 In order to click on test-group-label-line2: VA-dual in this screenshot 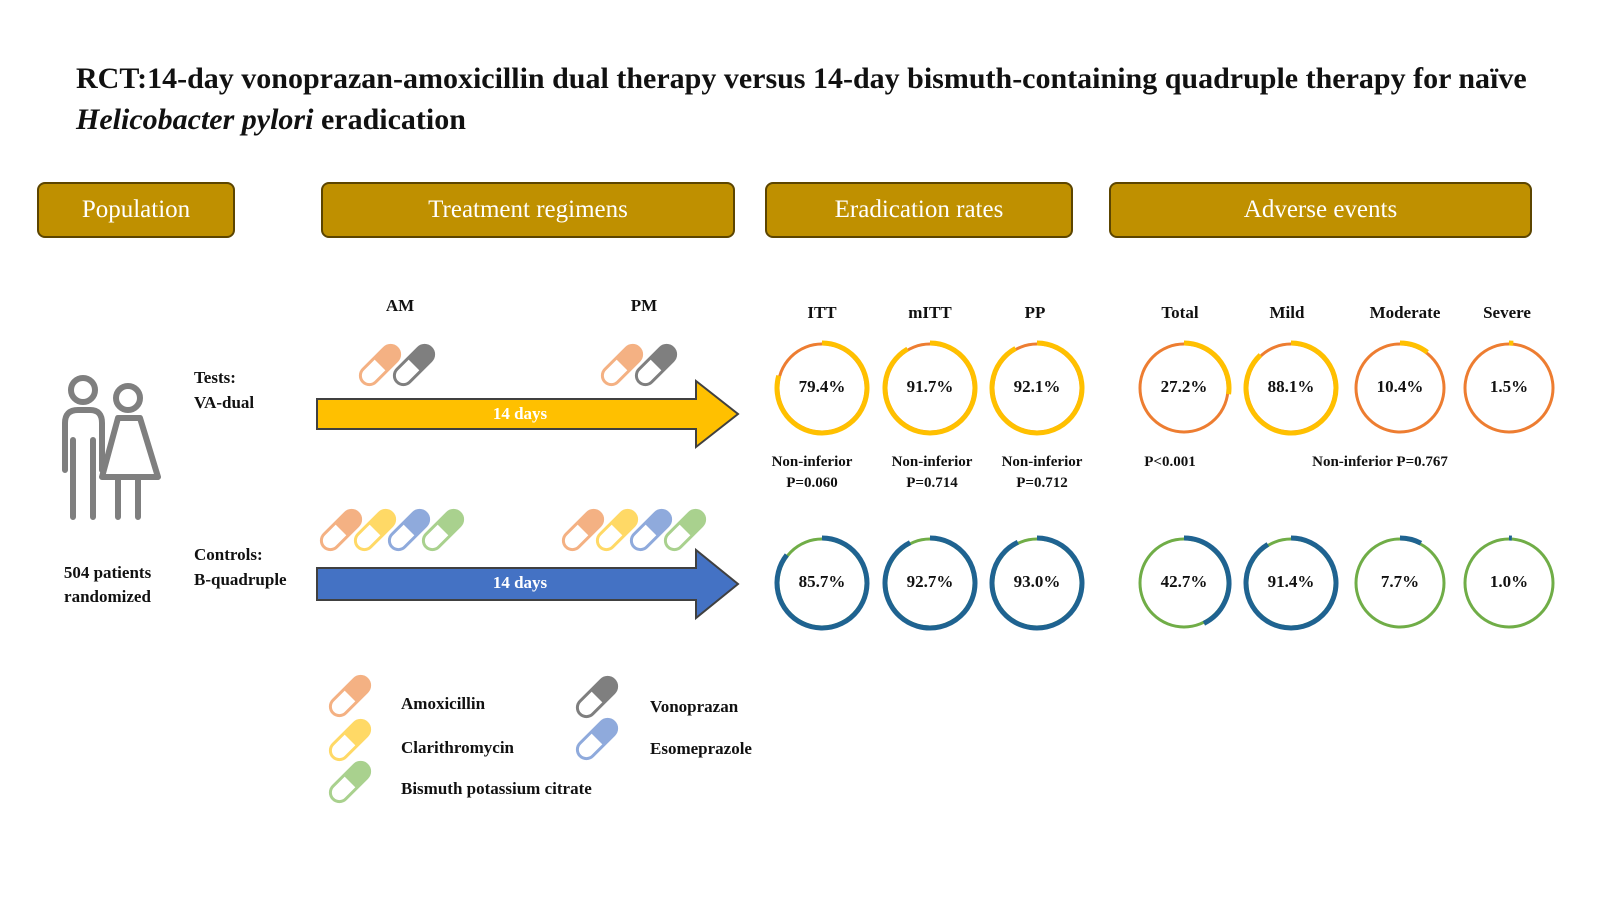, I will do `click(224, 402)`.